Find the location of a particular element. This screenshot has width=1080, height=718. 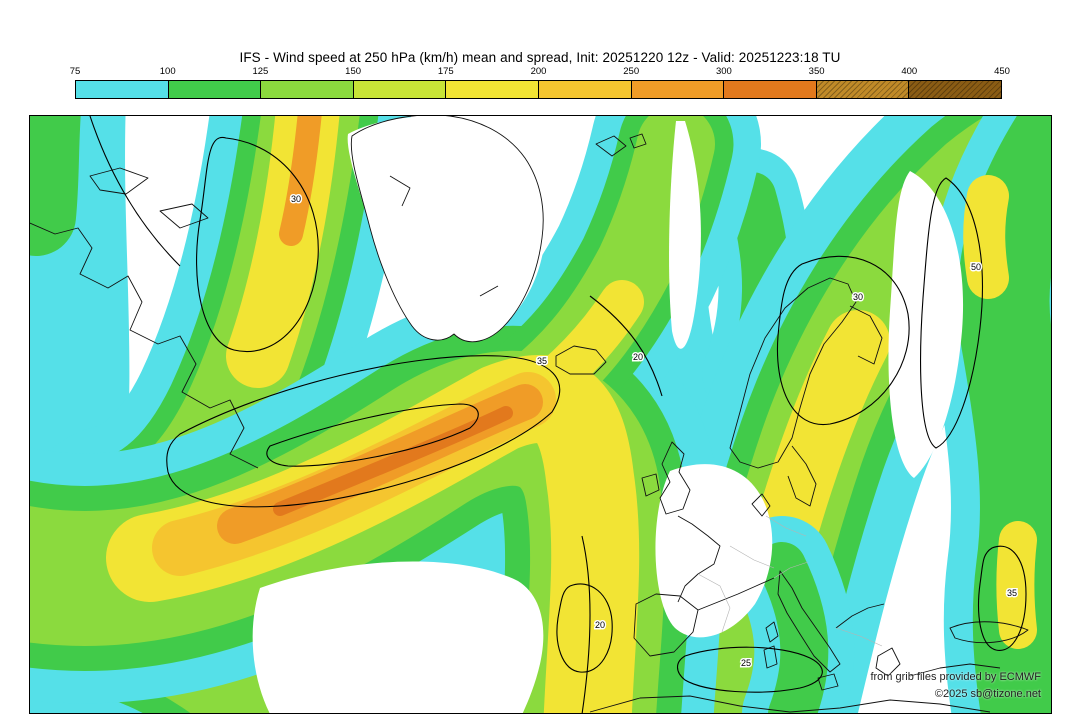

colorbar-tick: 75 is located at coordinates (75, 71).